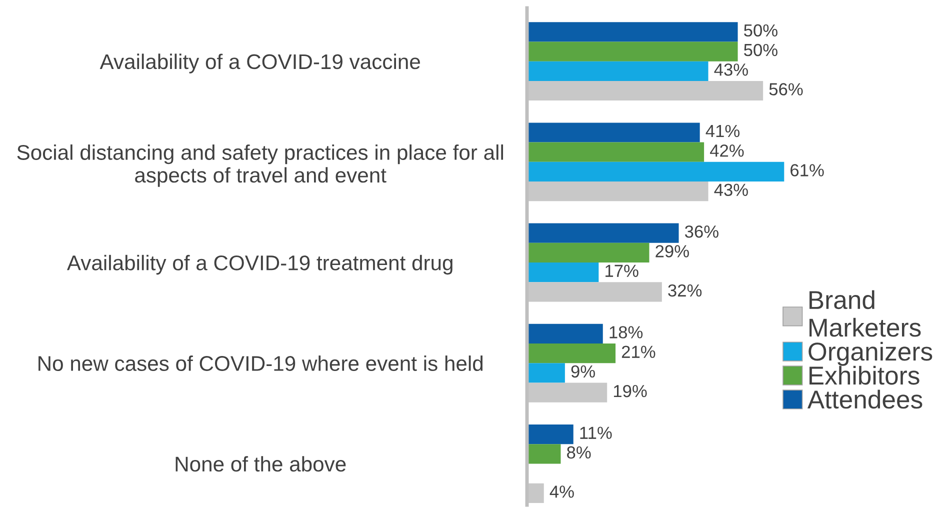 The width and height of the screenshot is (942, 511). I want to click on legend-label: Attendees, so click(864, 399).